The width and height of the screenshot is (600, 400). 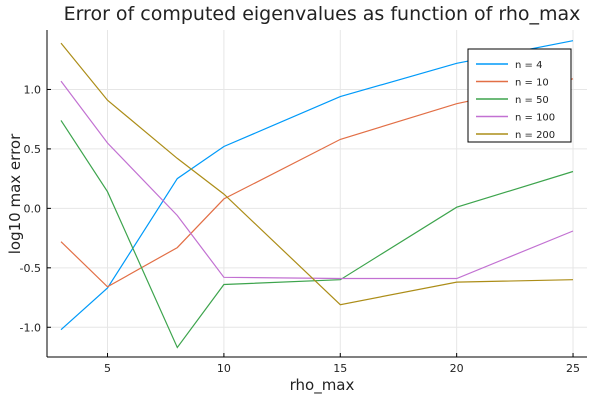 I want to click on y-tick-label: 0.0, so click(x=33, y=208).